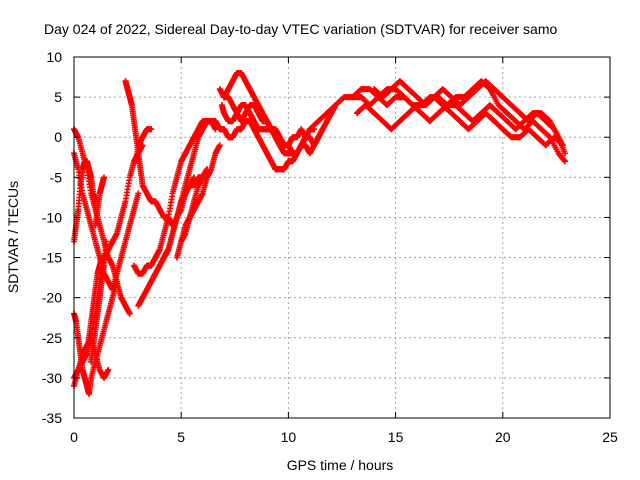 The height and width of the screenshot is (480, 640). I want to click on y-tick-label: 5, so click(58, 97).